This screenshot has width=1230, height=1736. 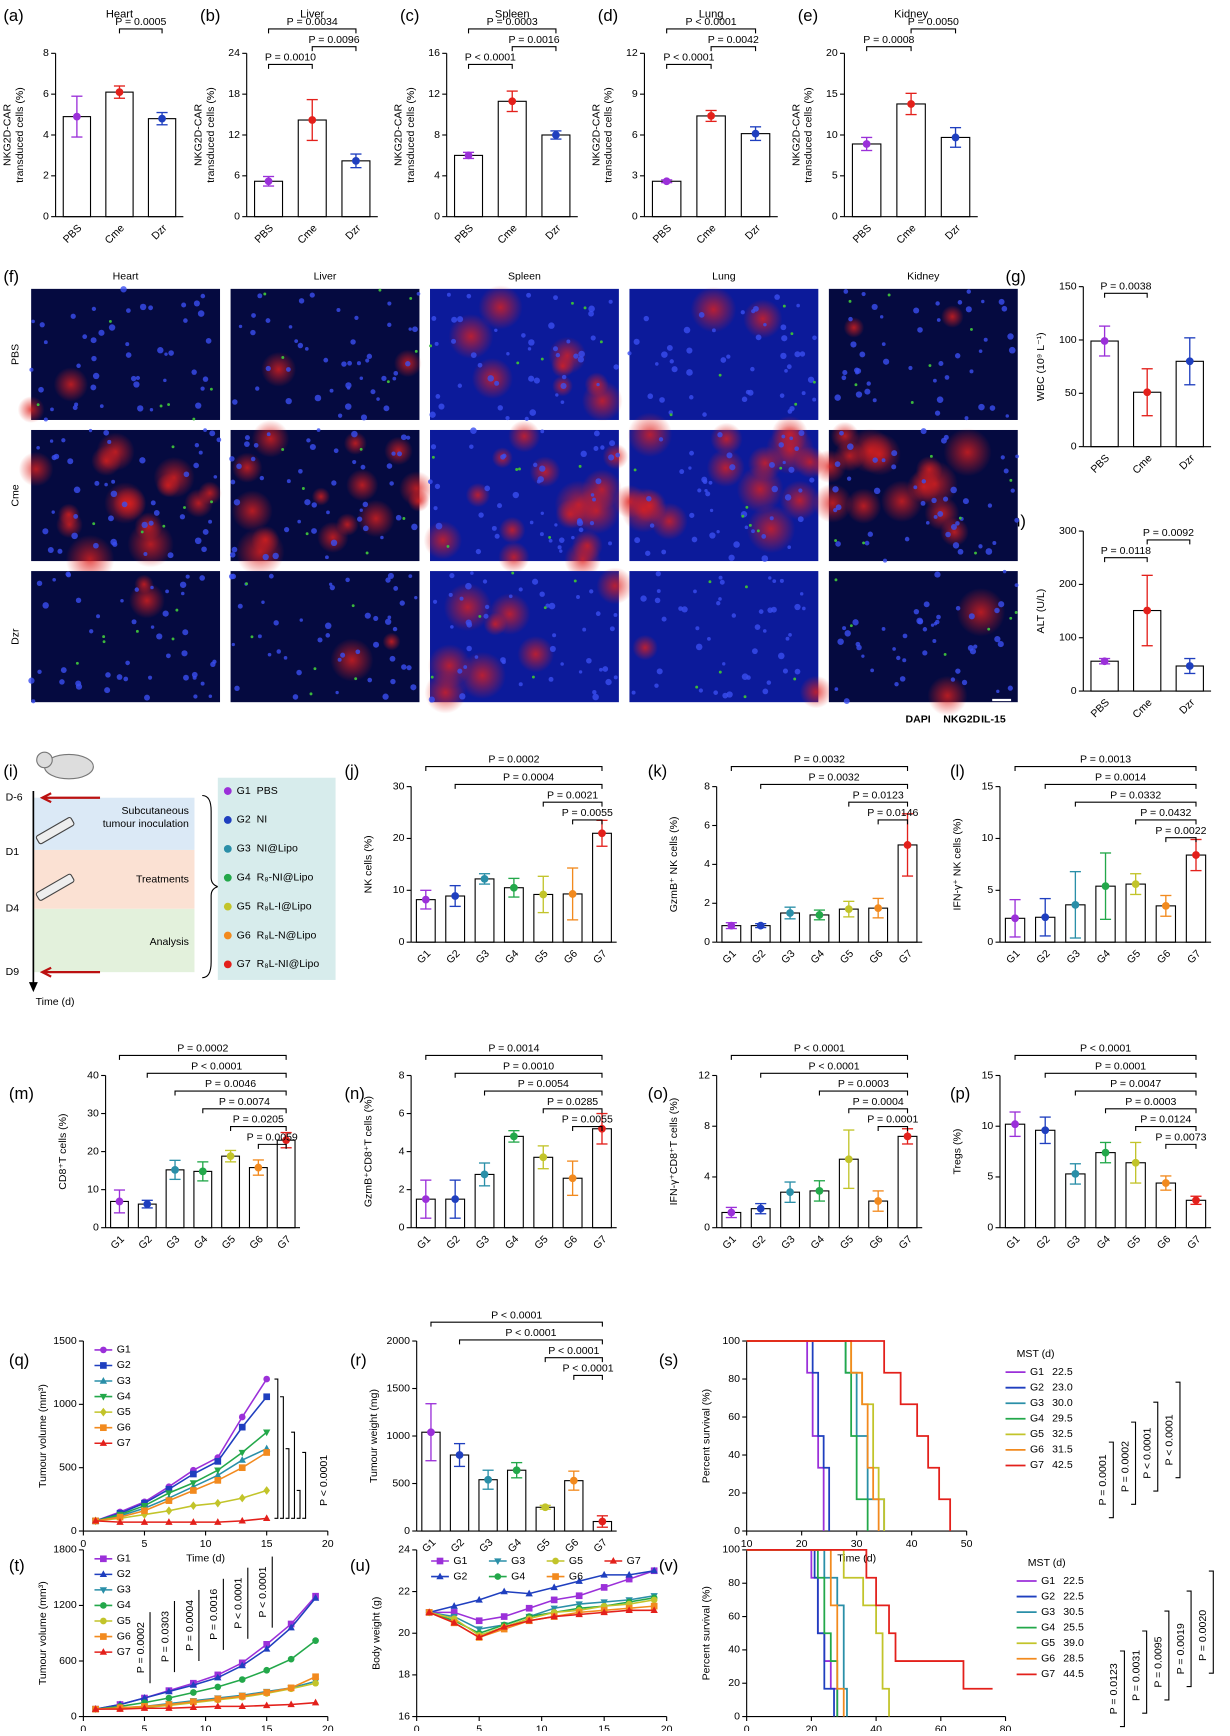 I want to click on legend-label: G4, so click(x=1048, y=1627).